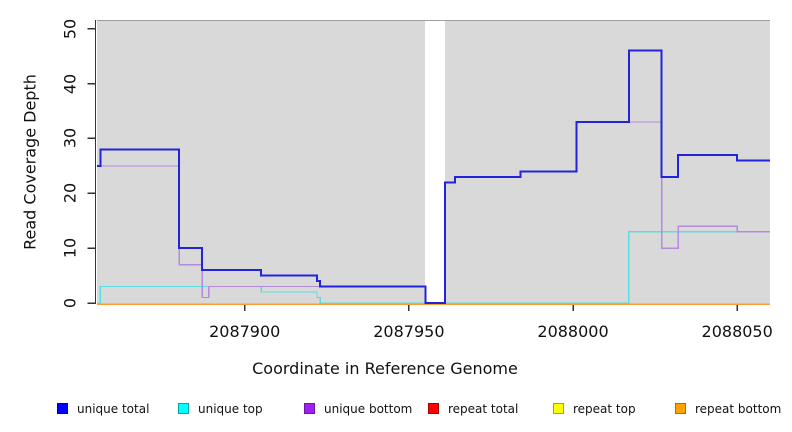 Image resolution: width=792 pixels, height=432 pixels. Describe the element at coordinates (309, 408) in the screenshot. I see `legend-swatch-unique-bottom` at that location.